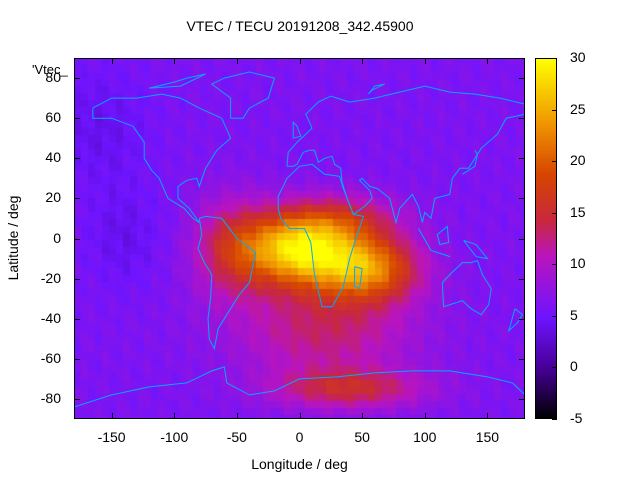 The height and width of the screenshot is (480, 640). I want to click on y-tick-label: -40, so click(50, 317).